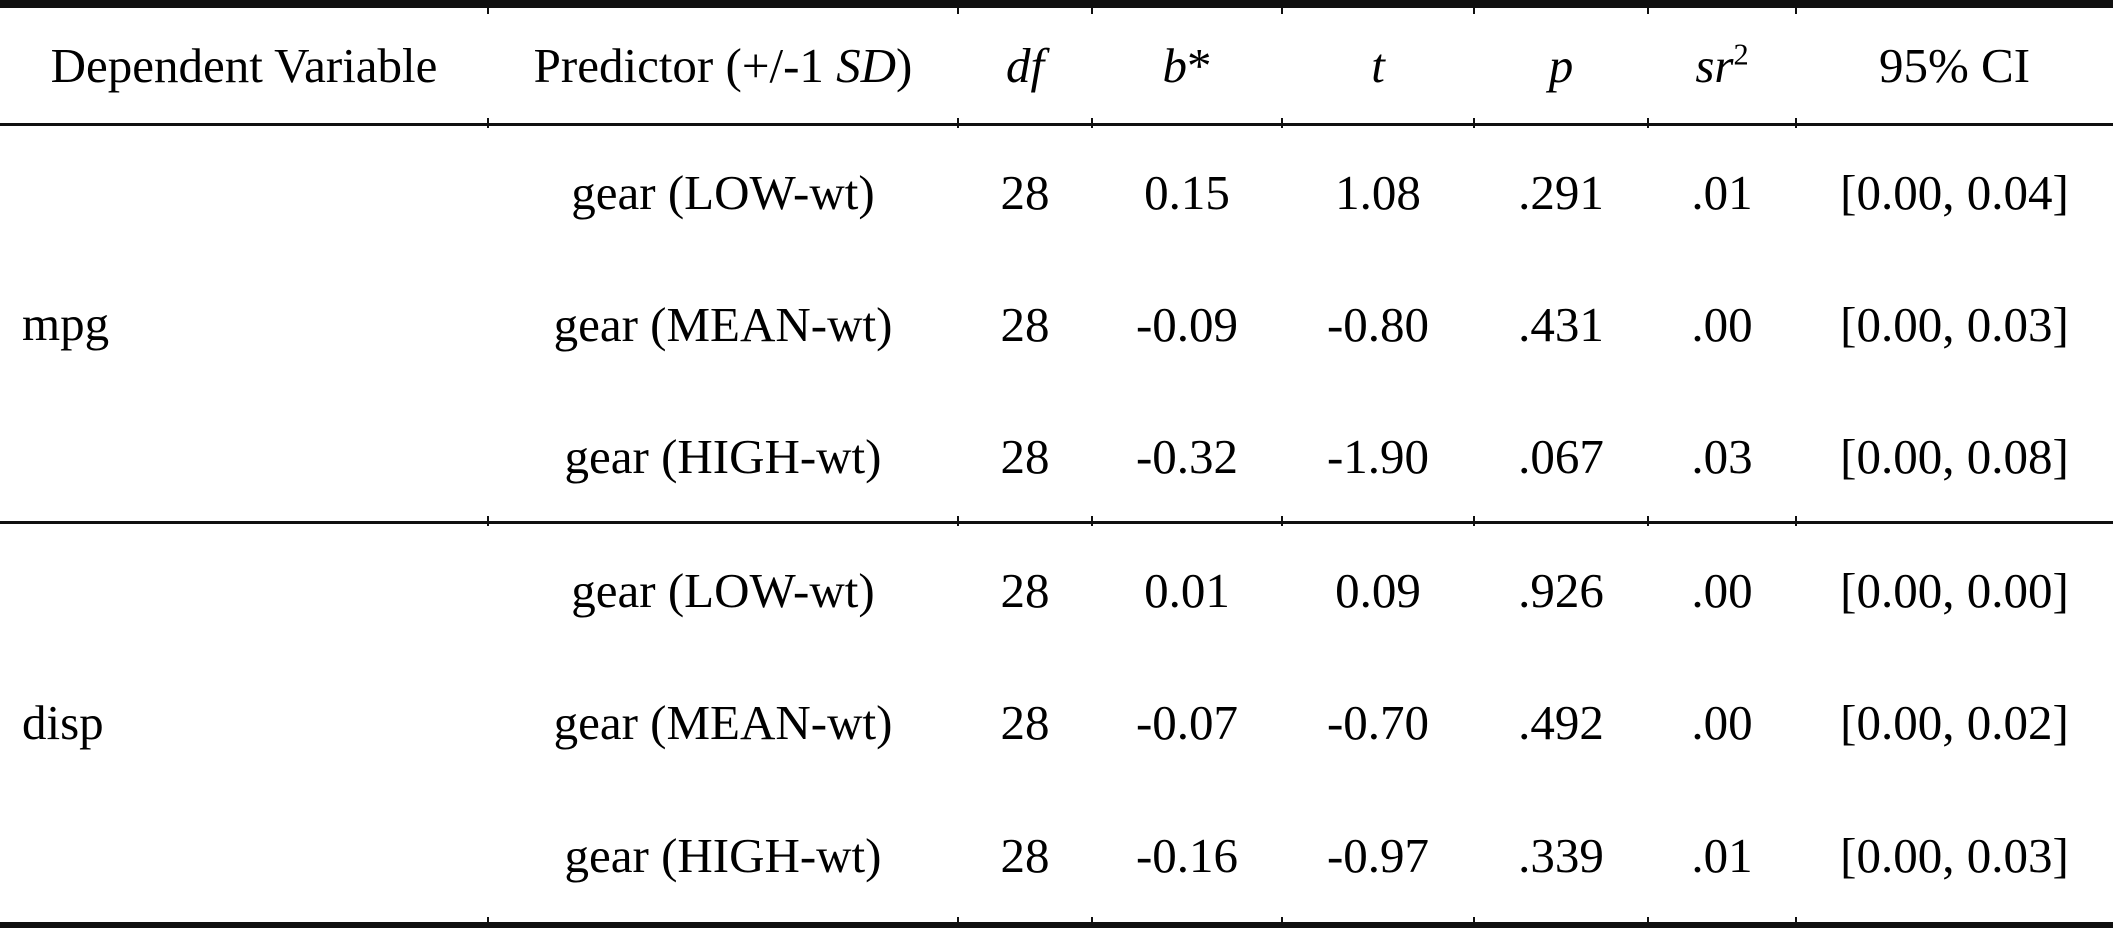  I want to click on column-header-95ci: 95% CI, so click(1954, 64).